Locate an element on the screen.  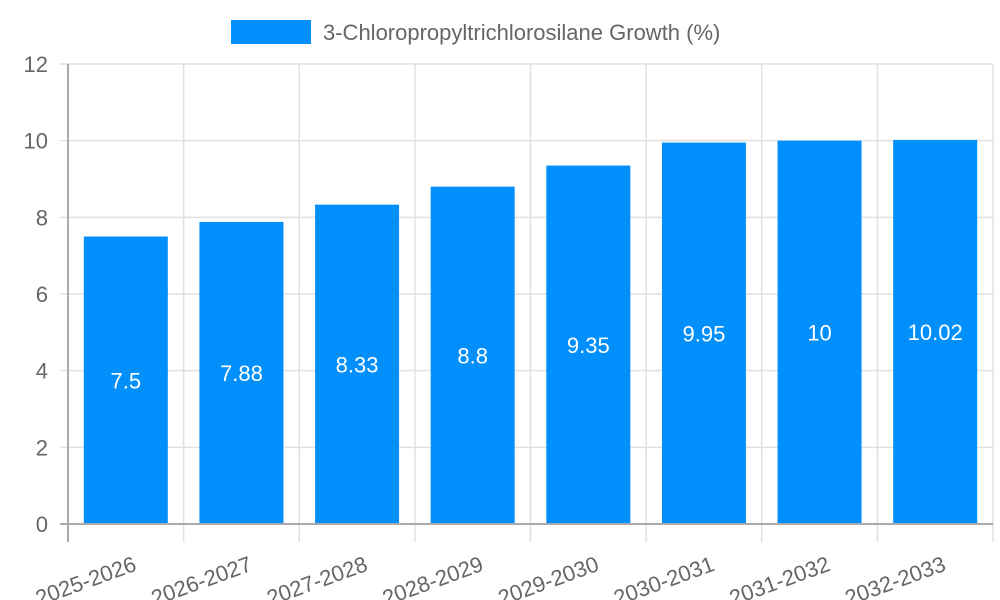
y-tick-label: 0 is located at coordinates (42, 524).